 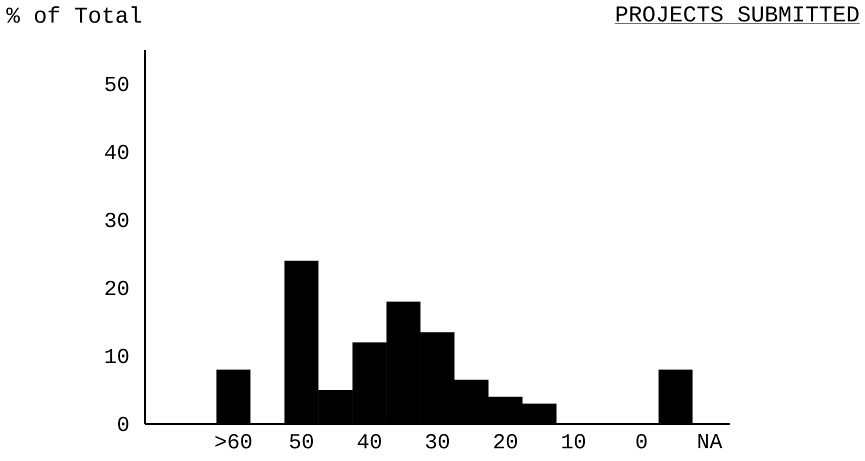 What do you see at coordinates (505, 441) in the screenshot?
I see `x-tick-label: 20` at bounding box center [505, 441].